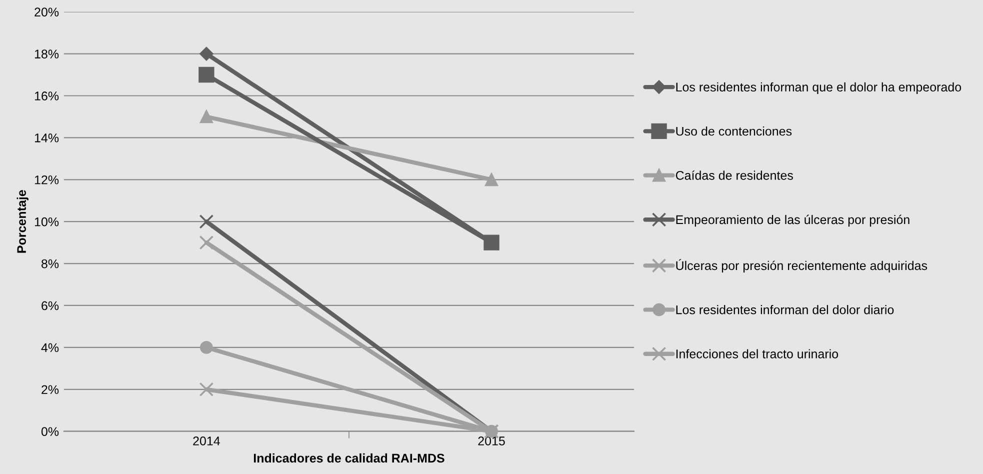 The height and width of the screenshot is (474, 983). Describe the element at coordinates (46, 12) in the screenshot. I see `y-tick-label: 20%` at that location.